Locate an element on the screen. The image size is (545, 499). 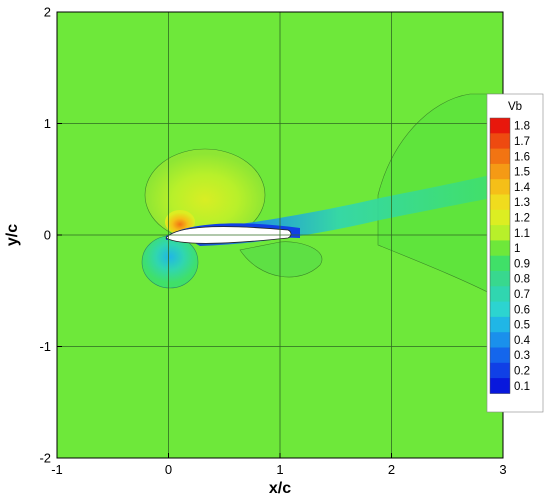
legend-level-label: 1.6 is located at coordinates (522, 157).